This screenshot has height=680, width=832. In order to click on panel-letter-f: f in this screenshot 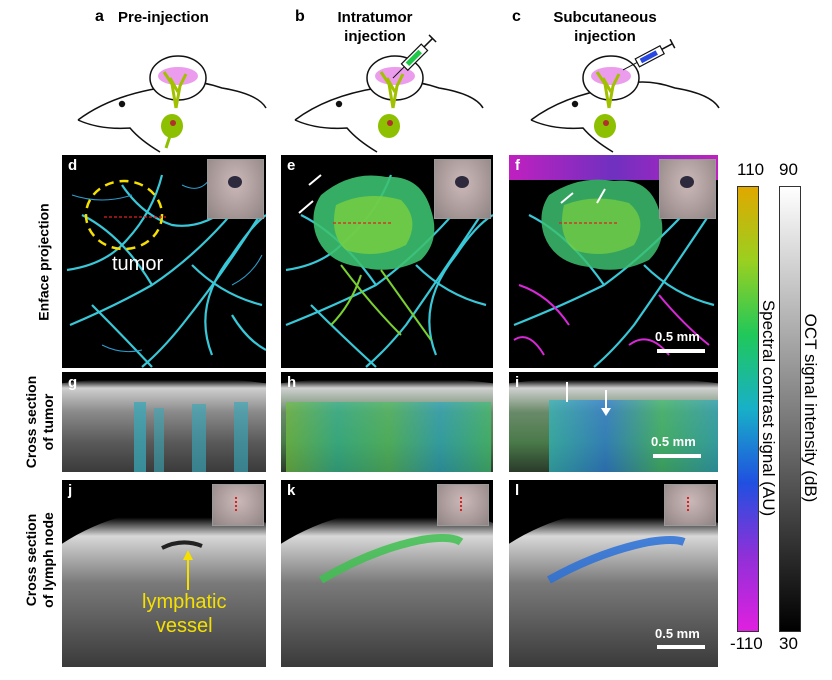, I will do `click(517, 165)`.